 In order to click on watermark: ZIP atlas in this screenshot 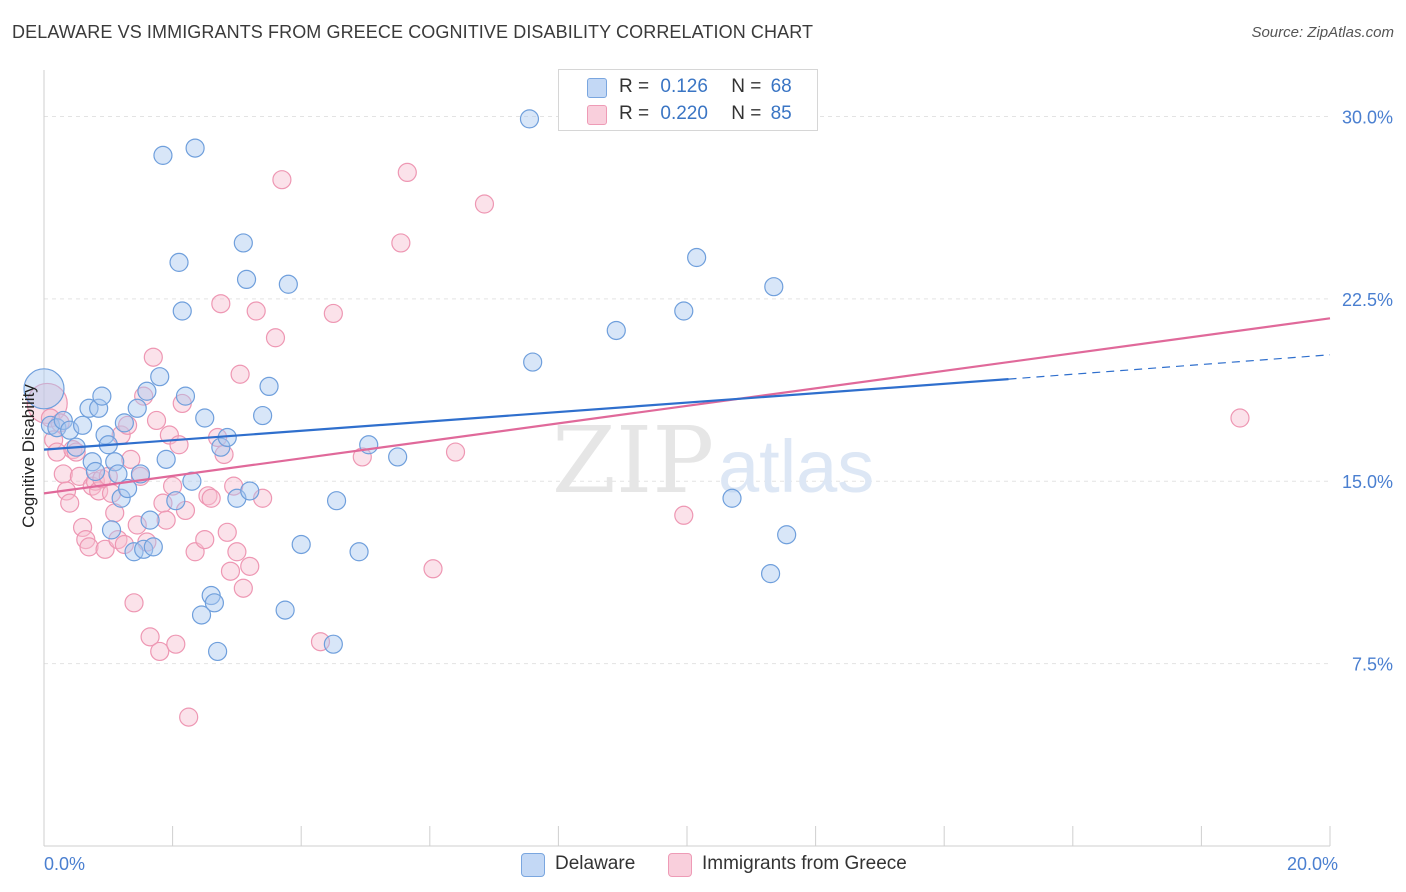, I will do `click(713, 460)`.